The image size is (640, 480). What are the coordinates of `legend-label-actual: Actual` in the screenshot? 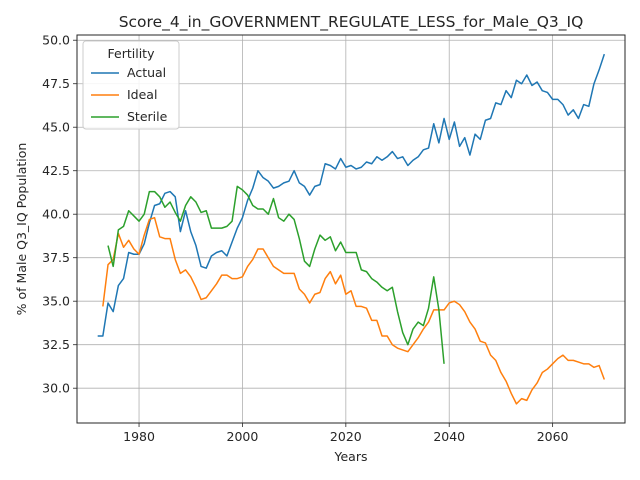 It's located at (146, 72).